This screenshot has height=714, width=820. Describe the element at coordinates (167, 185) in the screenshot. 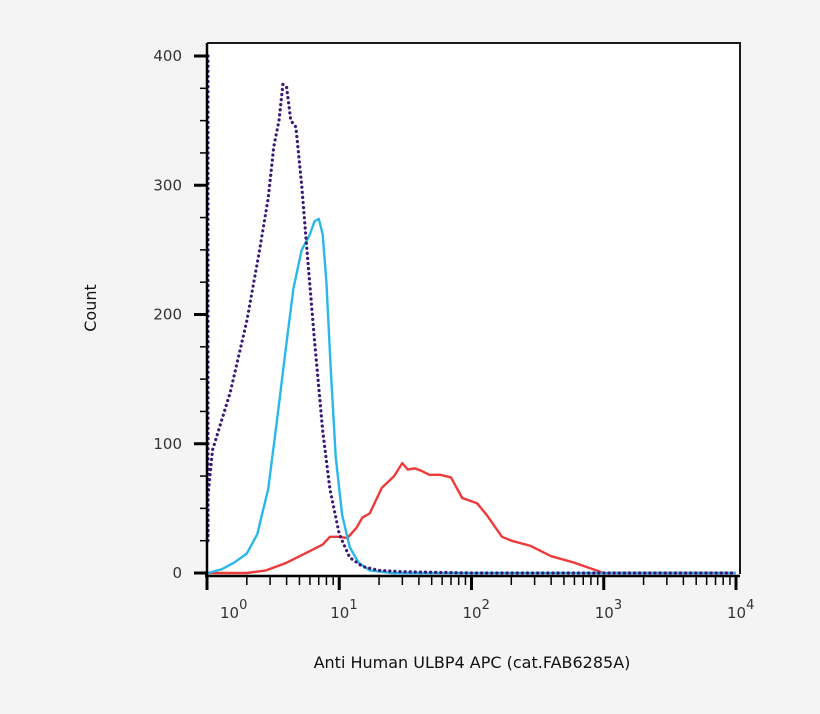

I see `y-tick-label: 300` at that location.